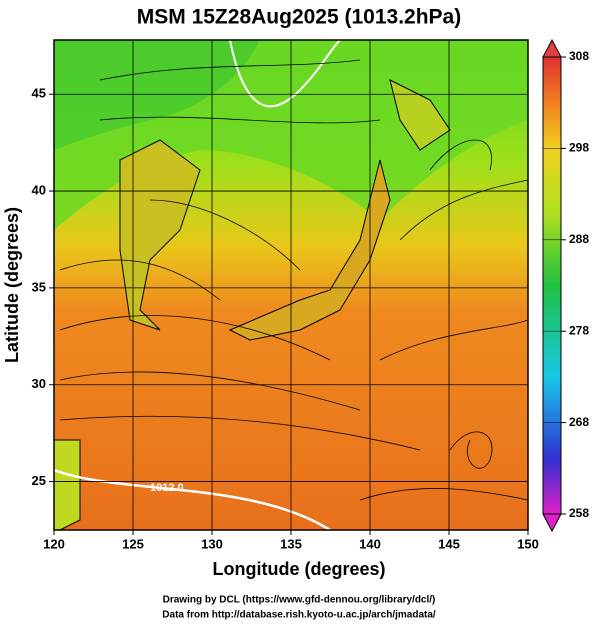 The image size is (599, 630). What do you see at coordinates (579, 148) in the screenshot?
I see `colorbar-tick-label: 298` at bounding box center [579, 148].